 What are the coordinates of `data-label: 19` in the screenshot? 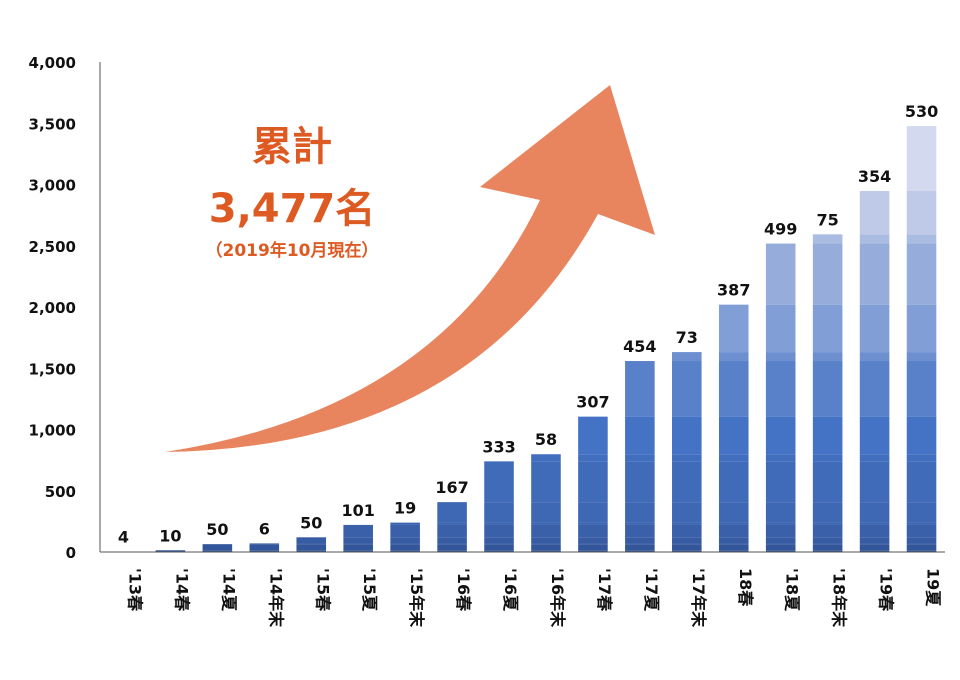 It's located at (405, 508).